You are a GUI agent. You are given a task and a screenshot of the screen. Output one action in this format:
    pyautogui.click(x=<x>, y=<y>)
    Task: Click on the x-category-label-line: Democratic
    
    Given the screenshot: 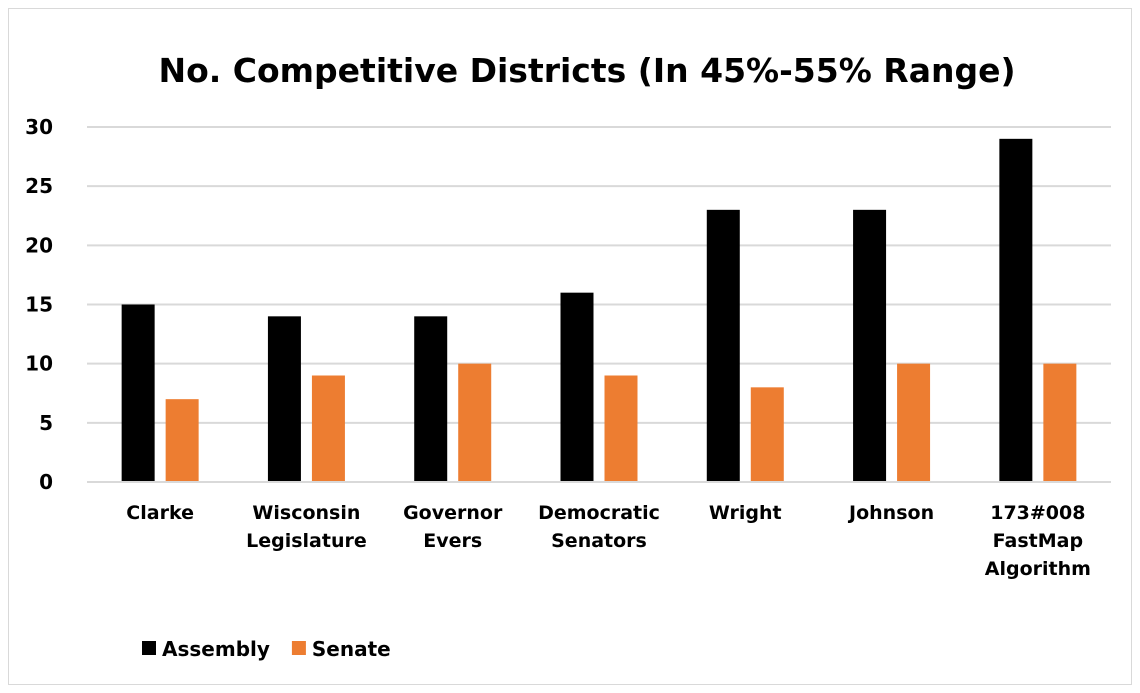 What is the action you would take?
    pyautogui.click(x=599, y=513)
    